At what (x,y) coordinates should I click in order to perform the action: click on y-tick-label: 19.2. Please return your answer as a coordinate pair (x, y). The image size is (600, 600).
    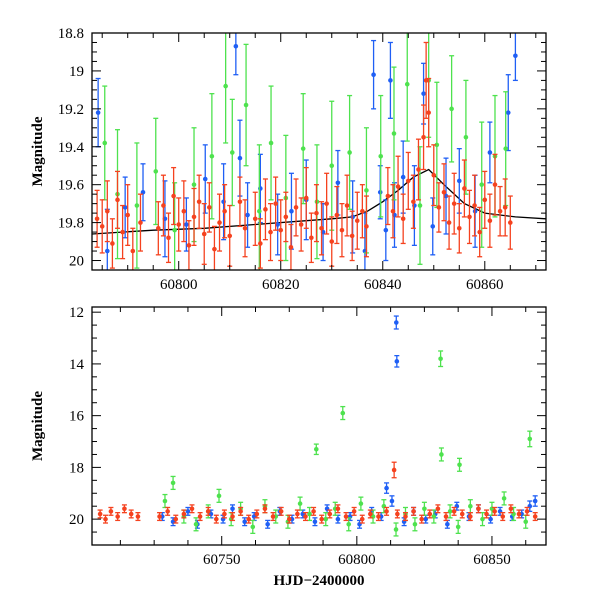
    Looking at the image, I should click on (71, 110).